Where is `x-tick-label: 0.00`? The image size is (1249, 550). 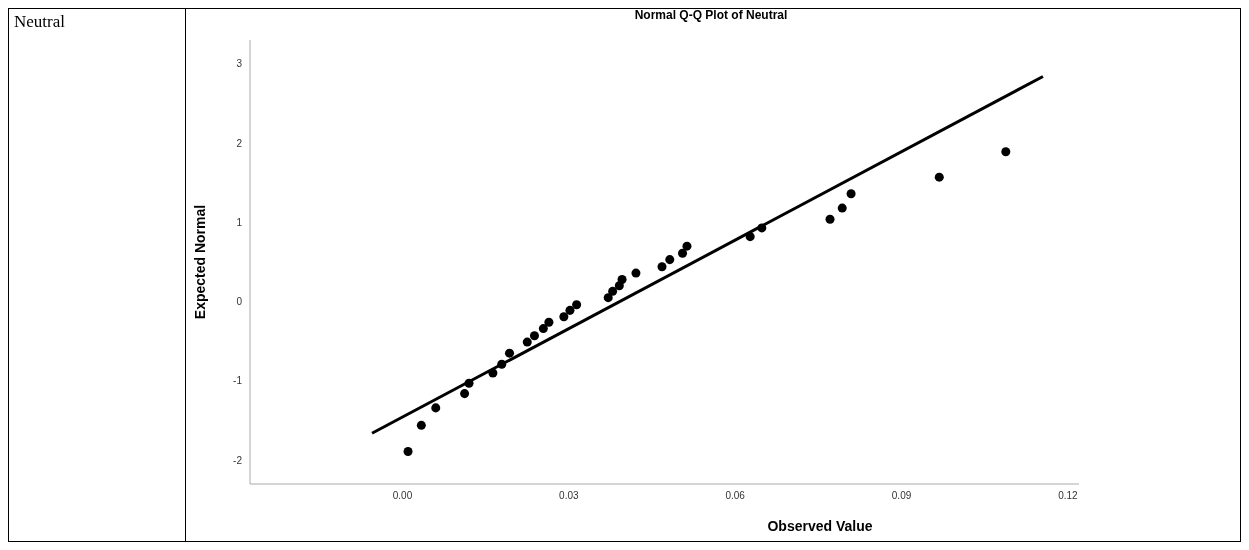
x-tick-label: 0.00 is located at coordinates (402, 496).